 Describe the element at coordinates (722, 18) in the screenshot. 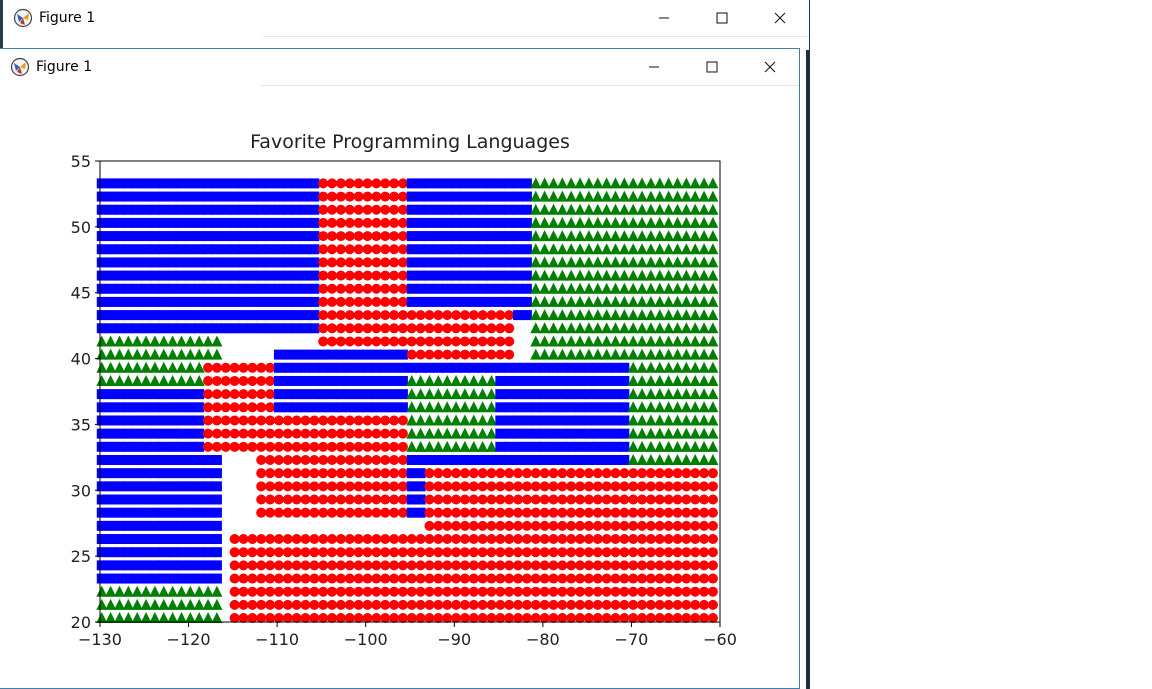

I see `background-maximize-button` at that location.